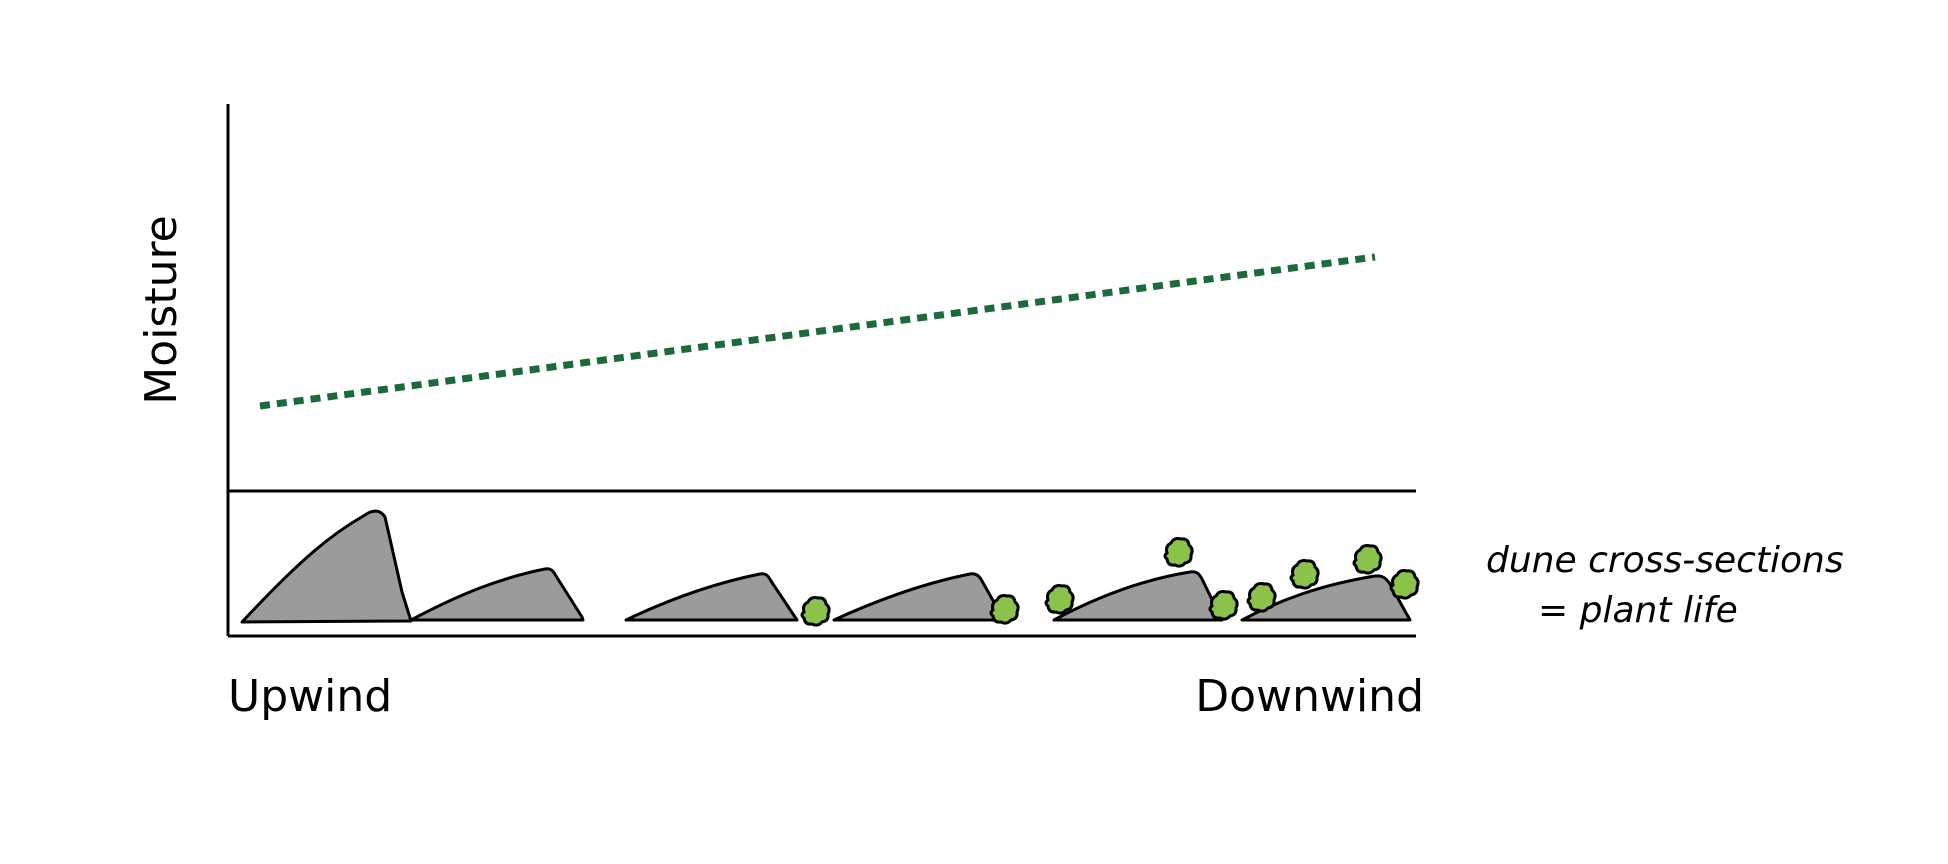  I want to click on upwind-label: Upwind, so click(310, 696).